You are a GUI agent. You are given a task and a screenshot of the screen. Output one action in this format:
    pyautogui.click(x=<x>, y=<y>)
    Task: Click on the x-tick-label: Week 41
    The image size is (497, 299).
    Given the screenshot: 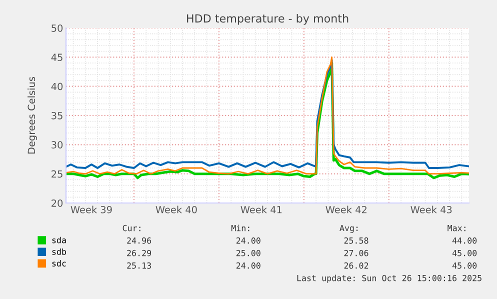 What is the action you would take?
    pyautogui.click(x=261, y=210)
    